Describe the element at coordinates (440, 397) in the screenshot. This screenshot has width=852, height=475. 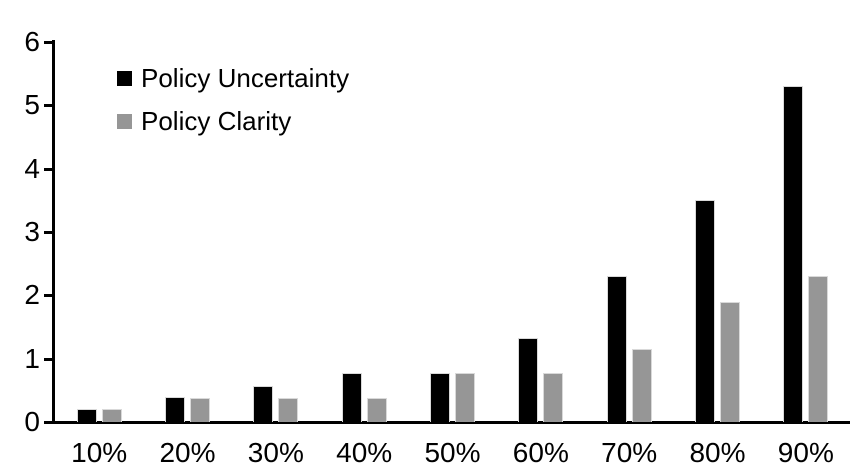
I see `bar-policy-uncertainty-50pct` at that location.